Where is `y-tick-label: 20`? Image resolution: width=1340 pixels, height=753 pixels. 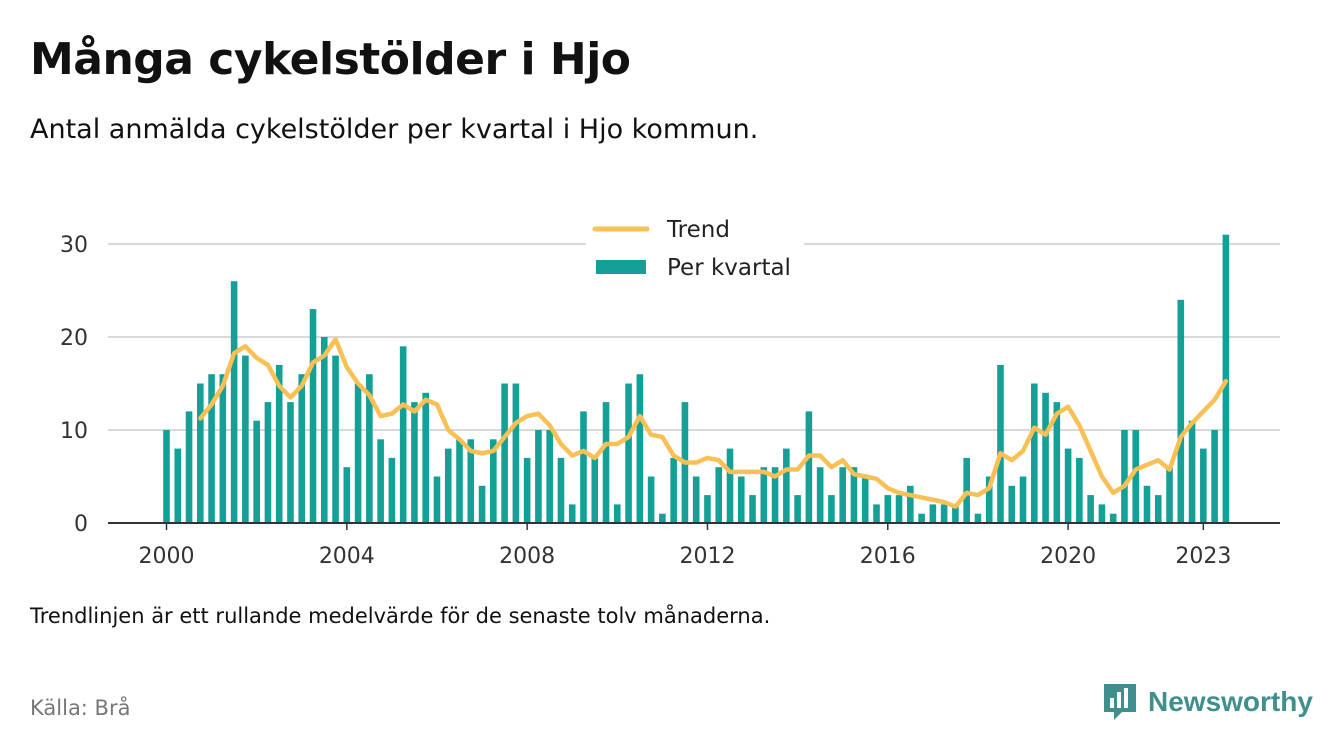 y-tick-label: 20 is located at coordinates (74, 338).